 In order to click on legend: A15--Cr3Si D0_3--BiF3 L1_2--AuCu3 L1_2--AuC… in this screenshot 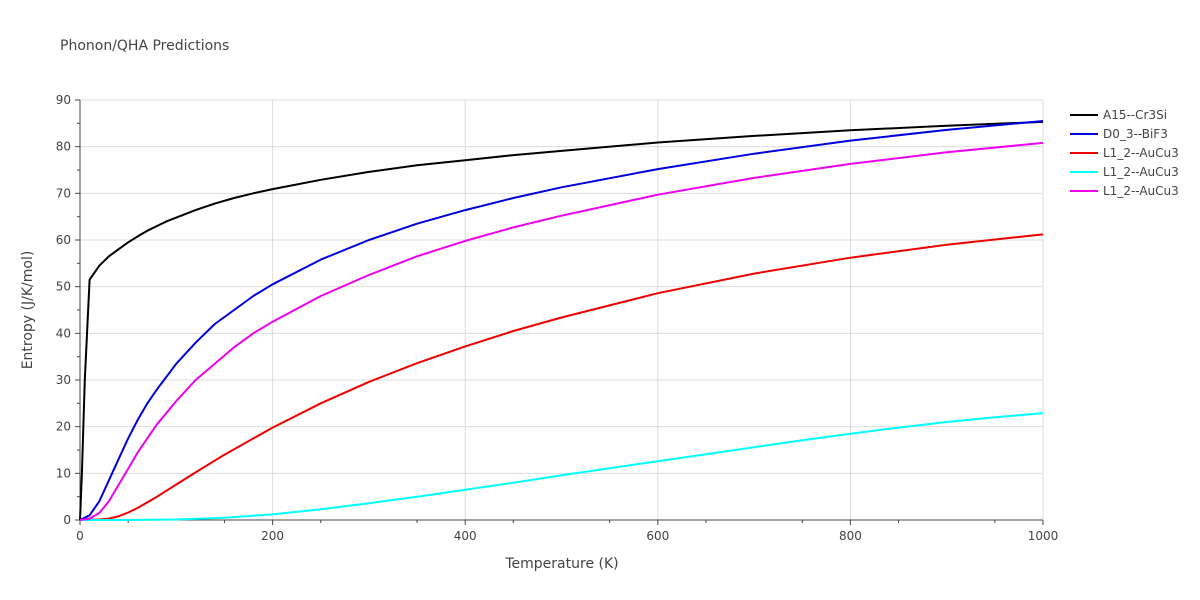, I will do `click(1124, 153)`.